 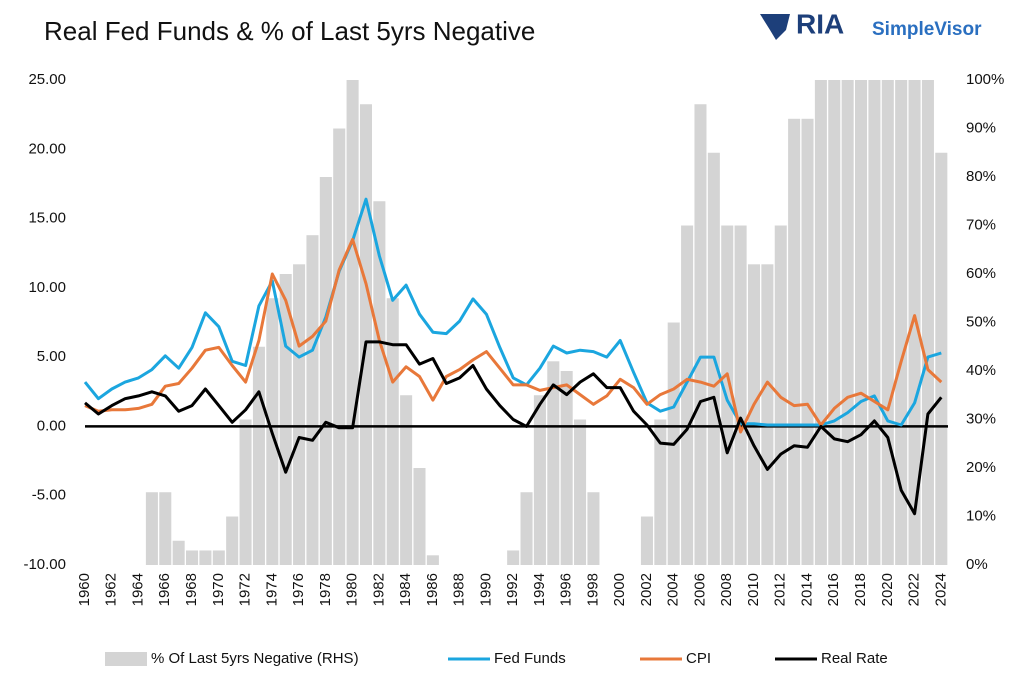 I want to click on x-tick-label: 1982, so click(x=378, y=589).